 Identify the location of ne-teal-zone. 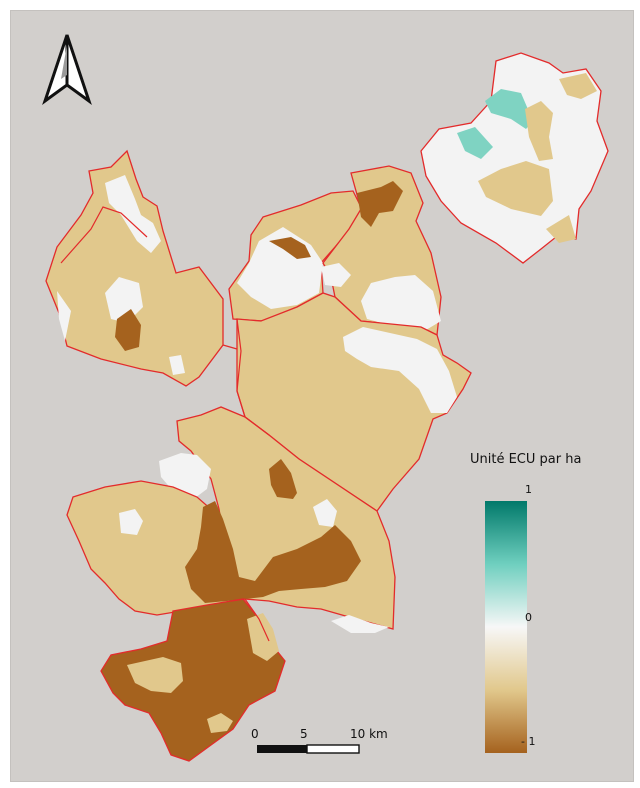
(509, 109).